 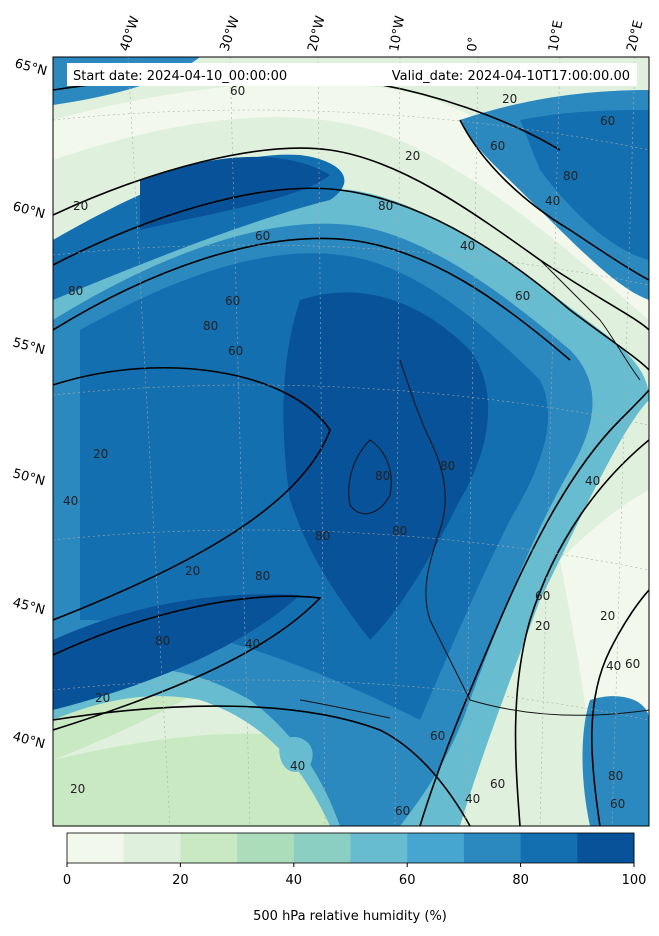 What do you see at coordinates (556, 35) in the screenshot?
I see `lon-label: 10°E` at bounding box center [556, 35].